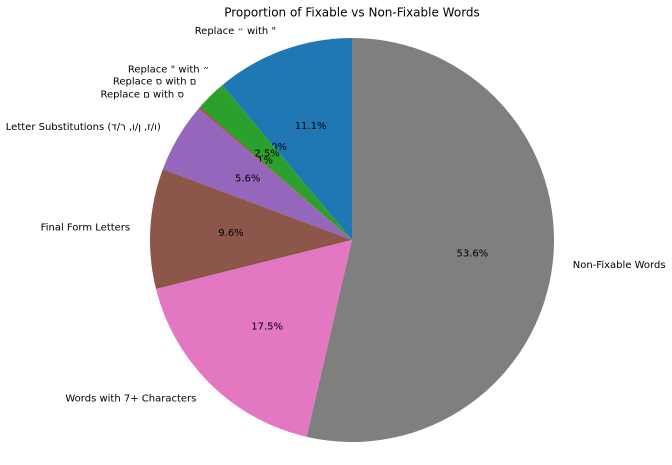 The height and width of the screenshot is (465, 672). Describe the element at coordinates (267, 327) in the screenshot. I see `percent-label: 17.5%` at that location.